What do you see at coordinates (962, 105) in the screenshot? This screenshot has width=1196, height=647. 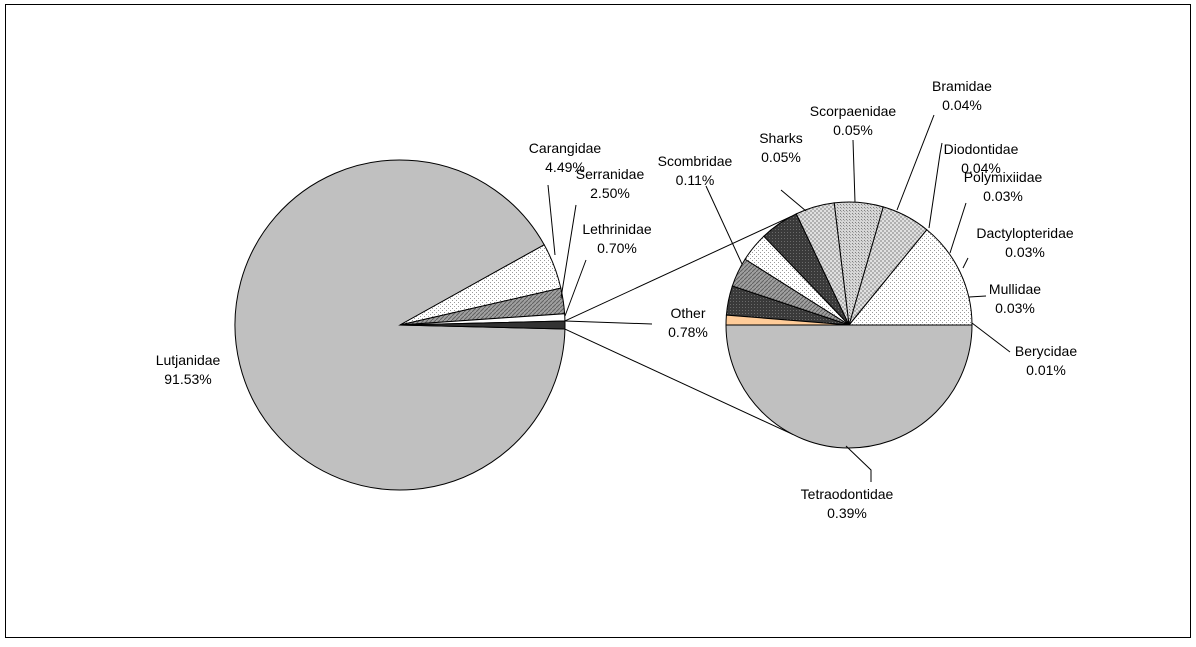 I see `label-bramidae-value-label: 0.04%` at bounding box center [962, 105].